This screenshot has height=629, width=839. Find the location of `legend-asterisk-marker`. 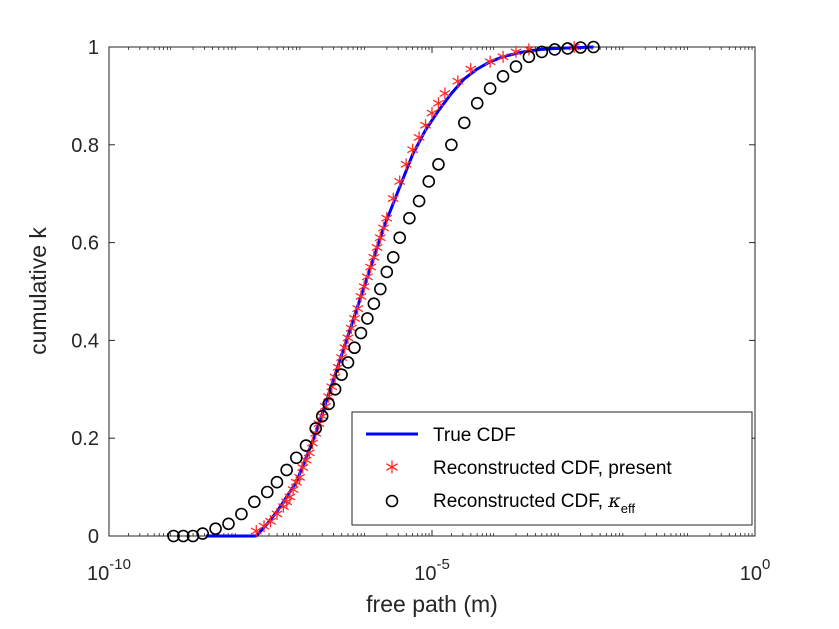

legend-asterisk-marker is located at coordinates (392, 467).